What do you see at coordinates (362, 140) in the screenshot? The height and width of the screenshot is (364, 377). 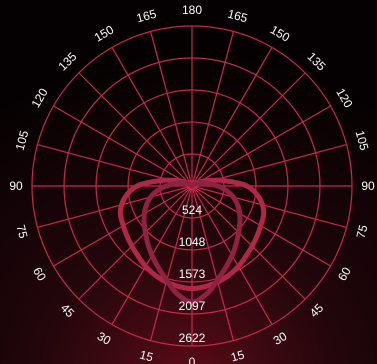 I see `angle-tick-label-7: 105` at bounding box center [362, 140].